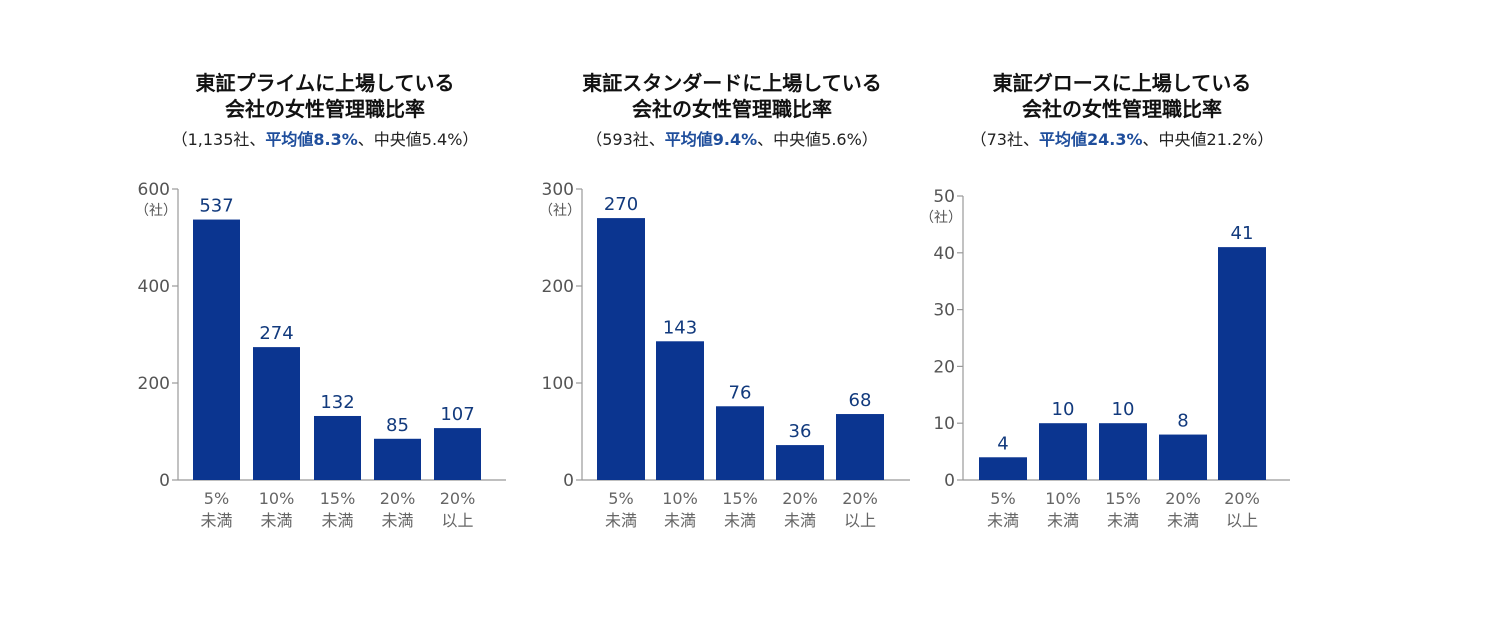 The image size is (1500, 632). Describe the element at coordinates (740, 392) in the screenshot. I see `chart-2-value-label: 76` at that location.